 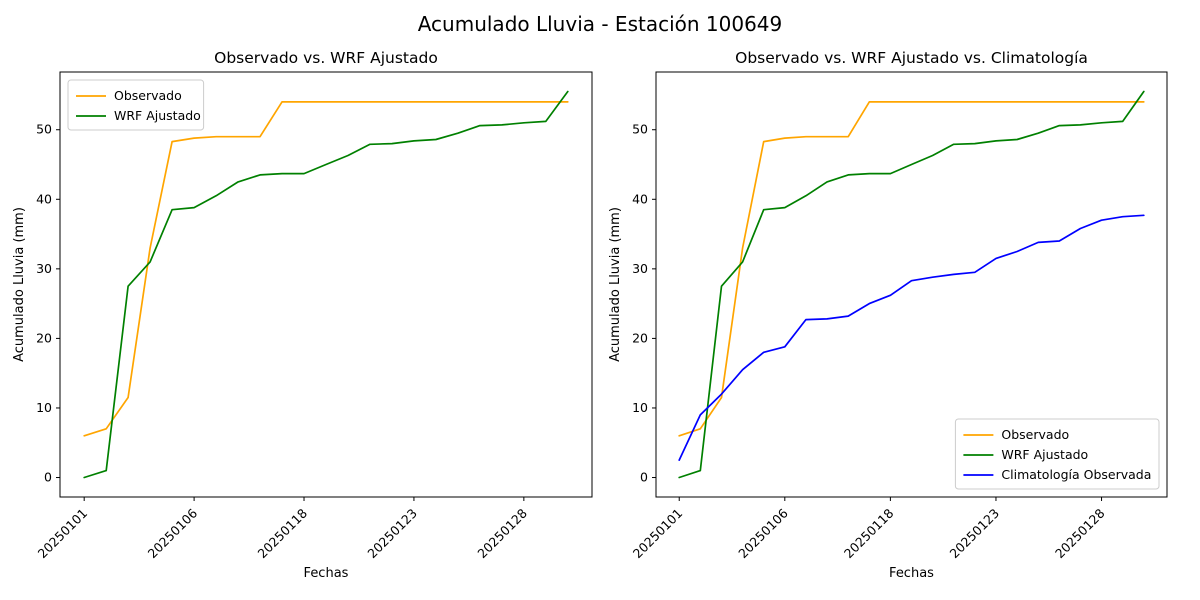 I want to click on legend-label: Climatología Observada, so click(x=1076, y=474).